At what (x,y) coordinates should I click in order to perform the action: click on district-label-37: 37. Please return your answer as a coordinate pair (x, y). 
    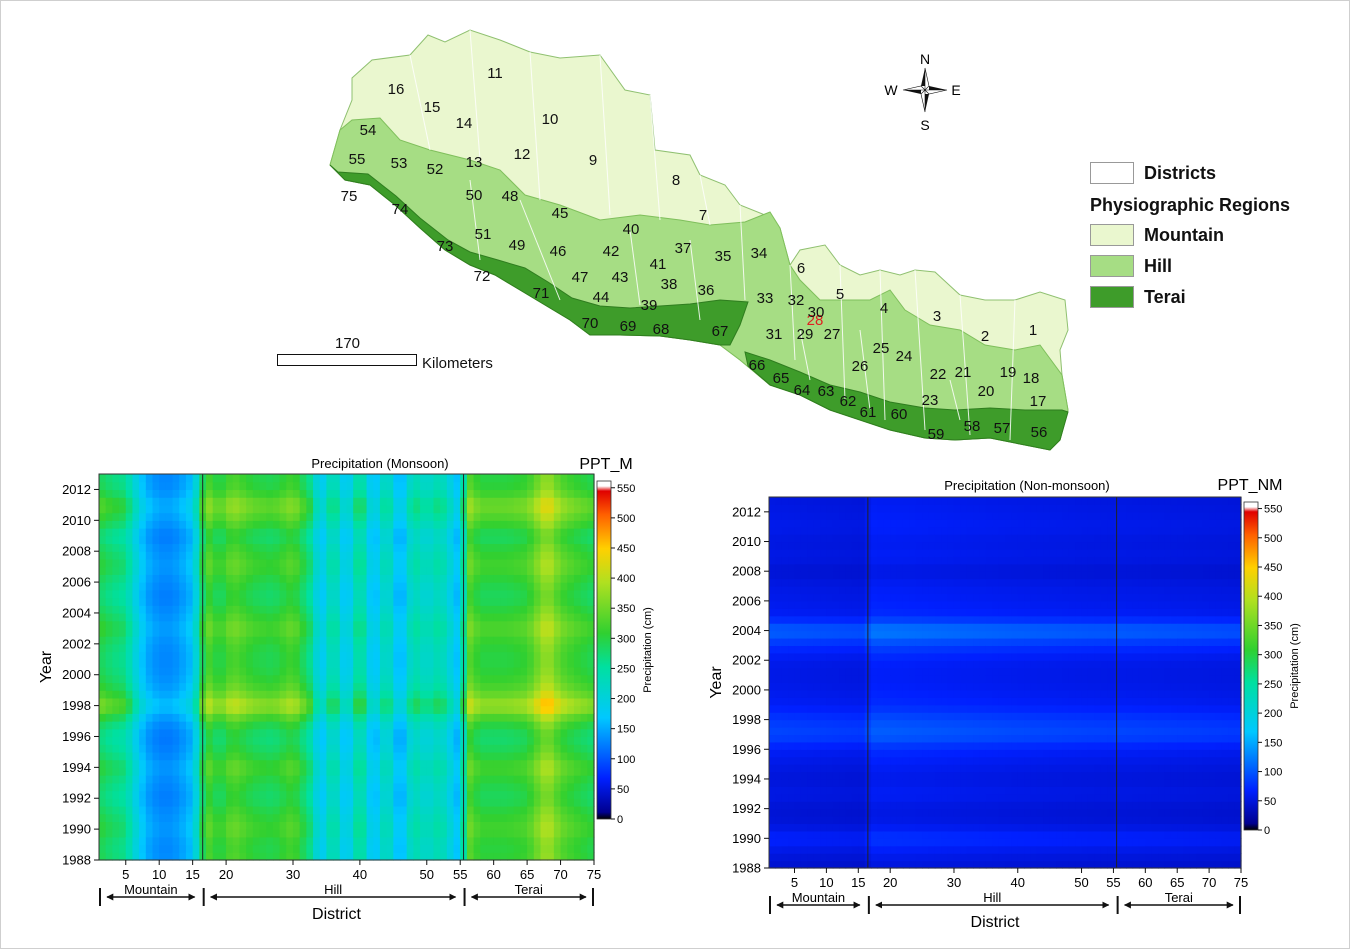
    Looking at the image, I should click on (683, 248).